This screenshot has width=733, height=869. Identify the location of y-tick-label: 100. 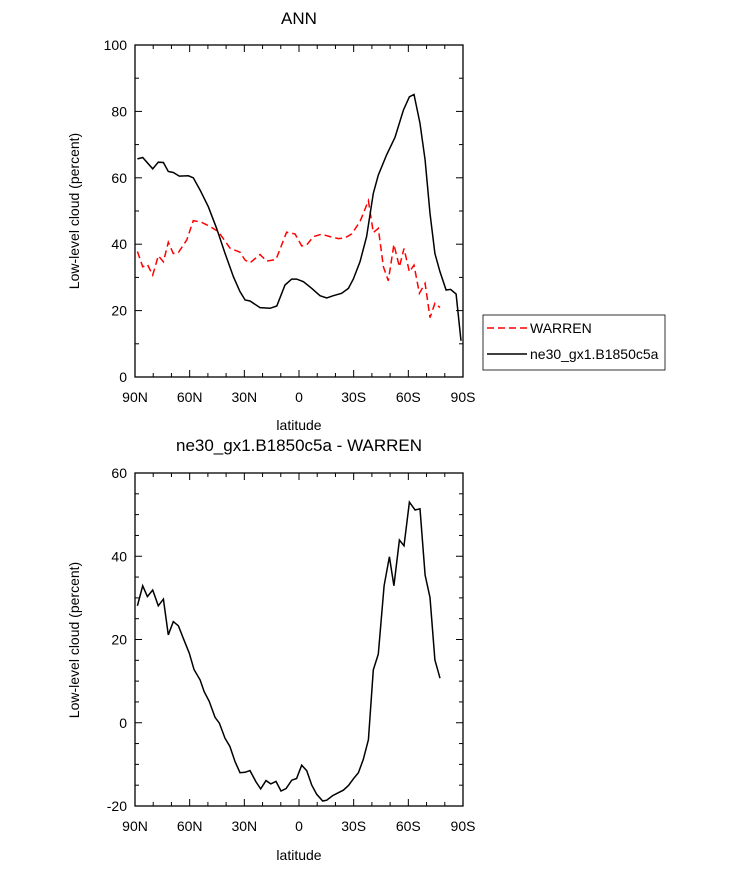
(116, 45).